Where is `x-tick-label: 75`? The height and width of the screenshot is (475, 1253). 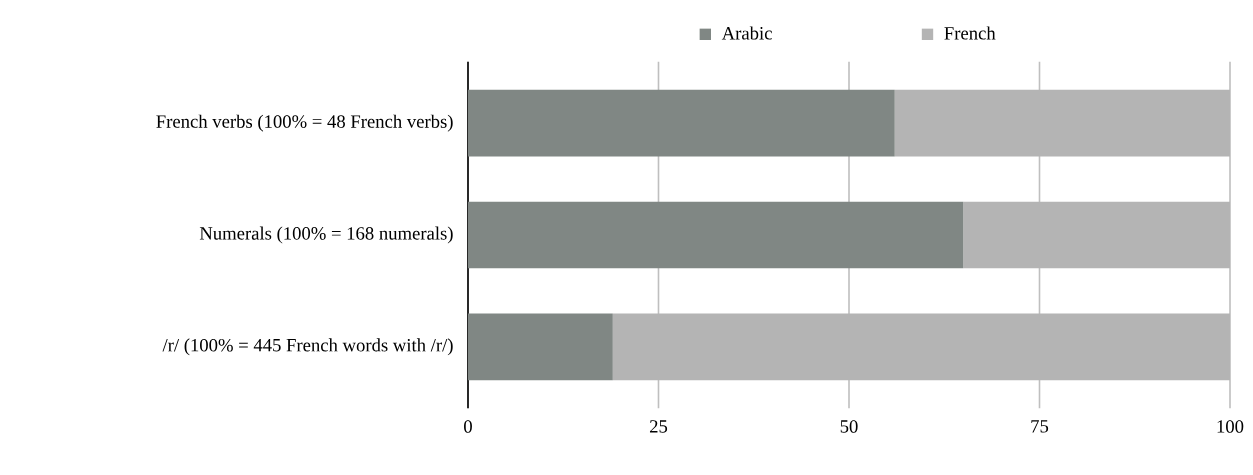 x-tick-label: 75 is located at coordinates (1040, 426).